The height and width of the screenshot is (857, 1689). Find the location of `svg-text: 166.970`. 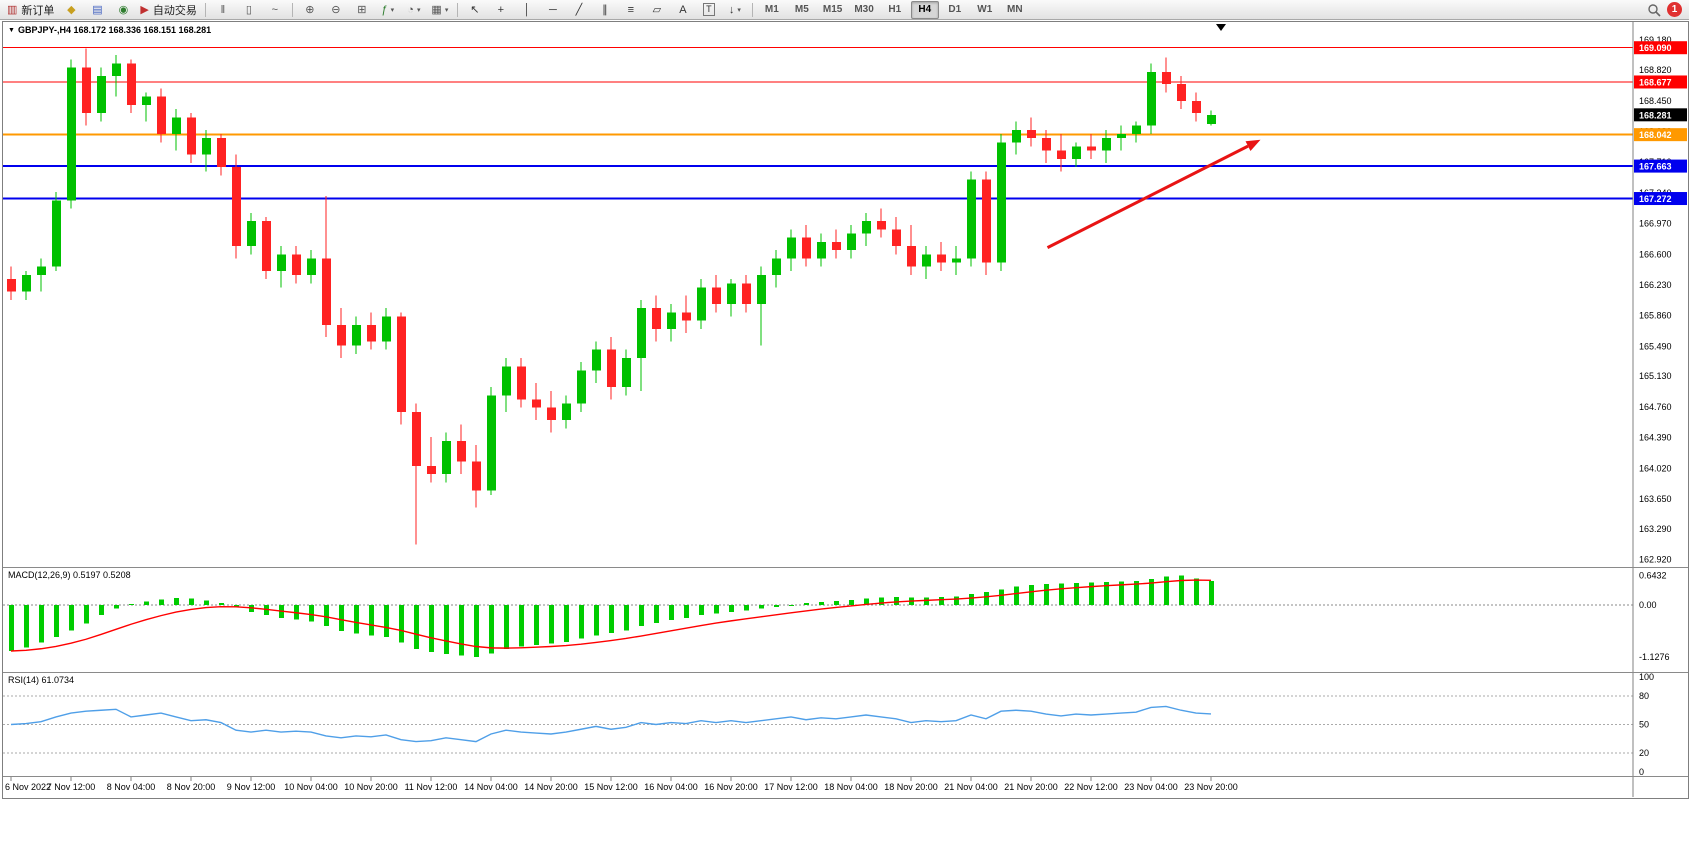

svg-text: 166.970 is located at coordinates (1655, 224).